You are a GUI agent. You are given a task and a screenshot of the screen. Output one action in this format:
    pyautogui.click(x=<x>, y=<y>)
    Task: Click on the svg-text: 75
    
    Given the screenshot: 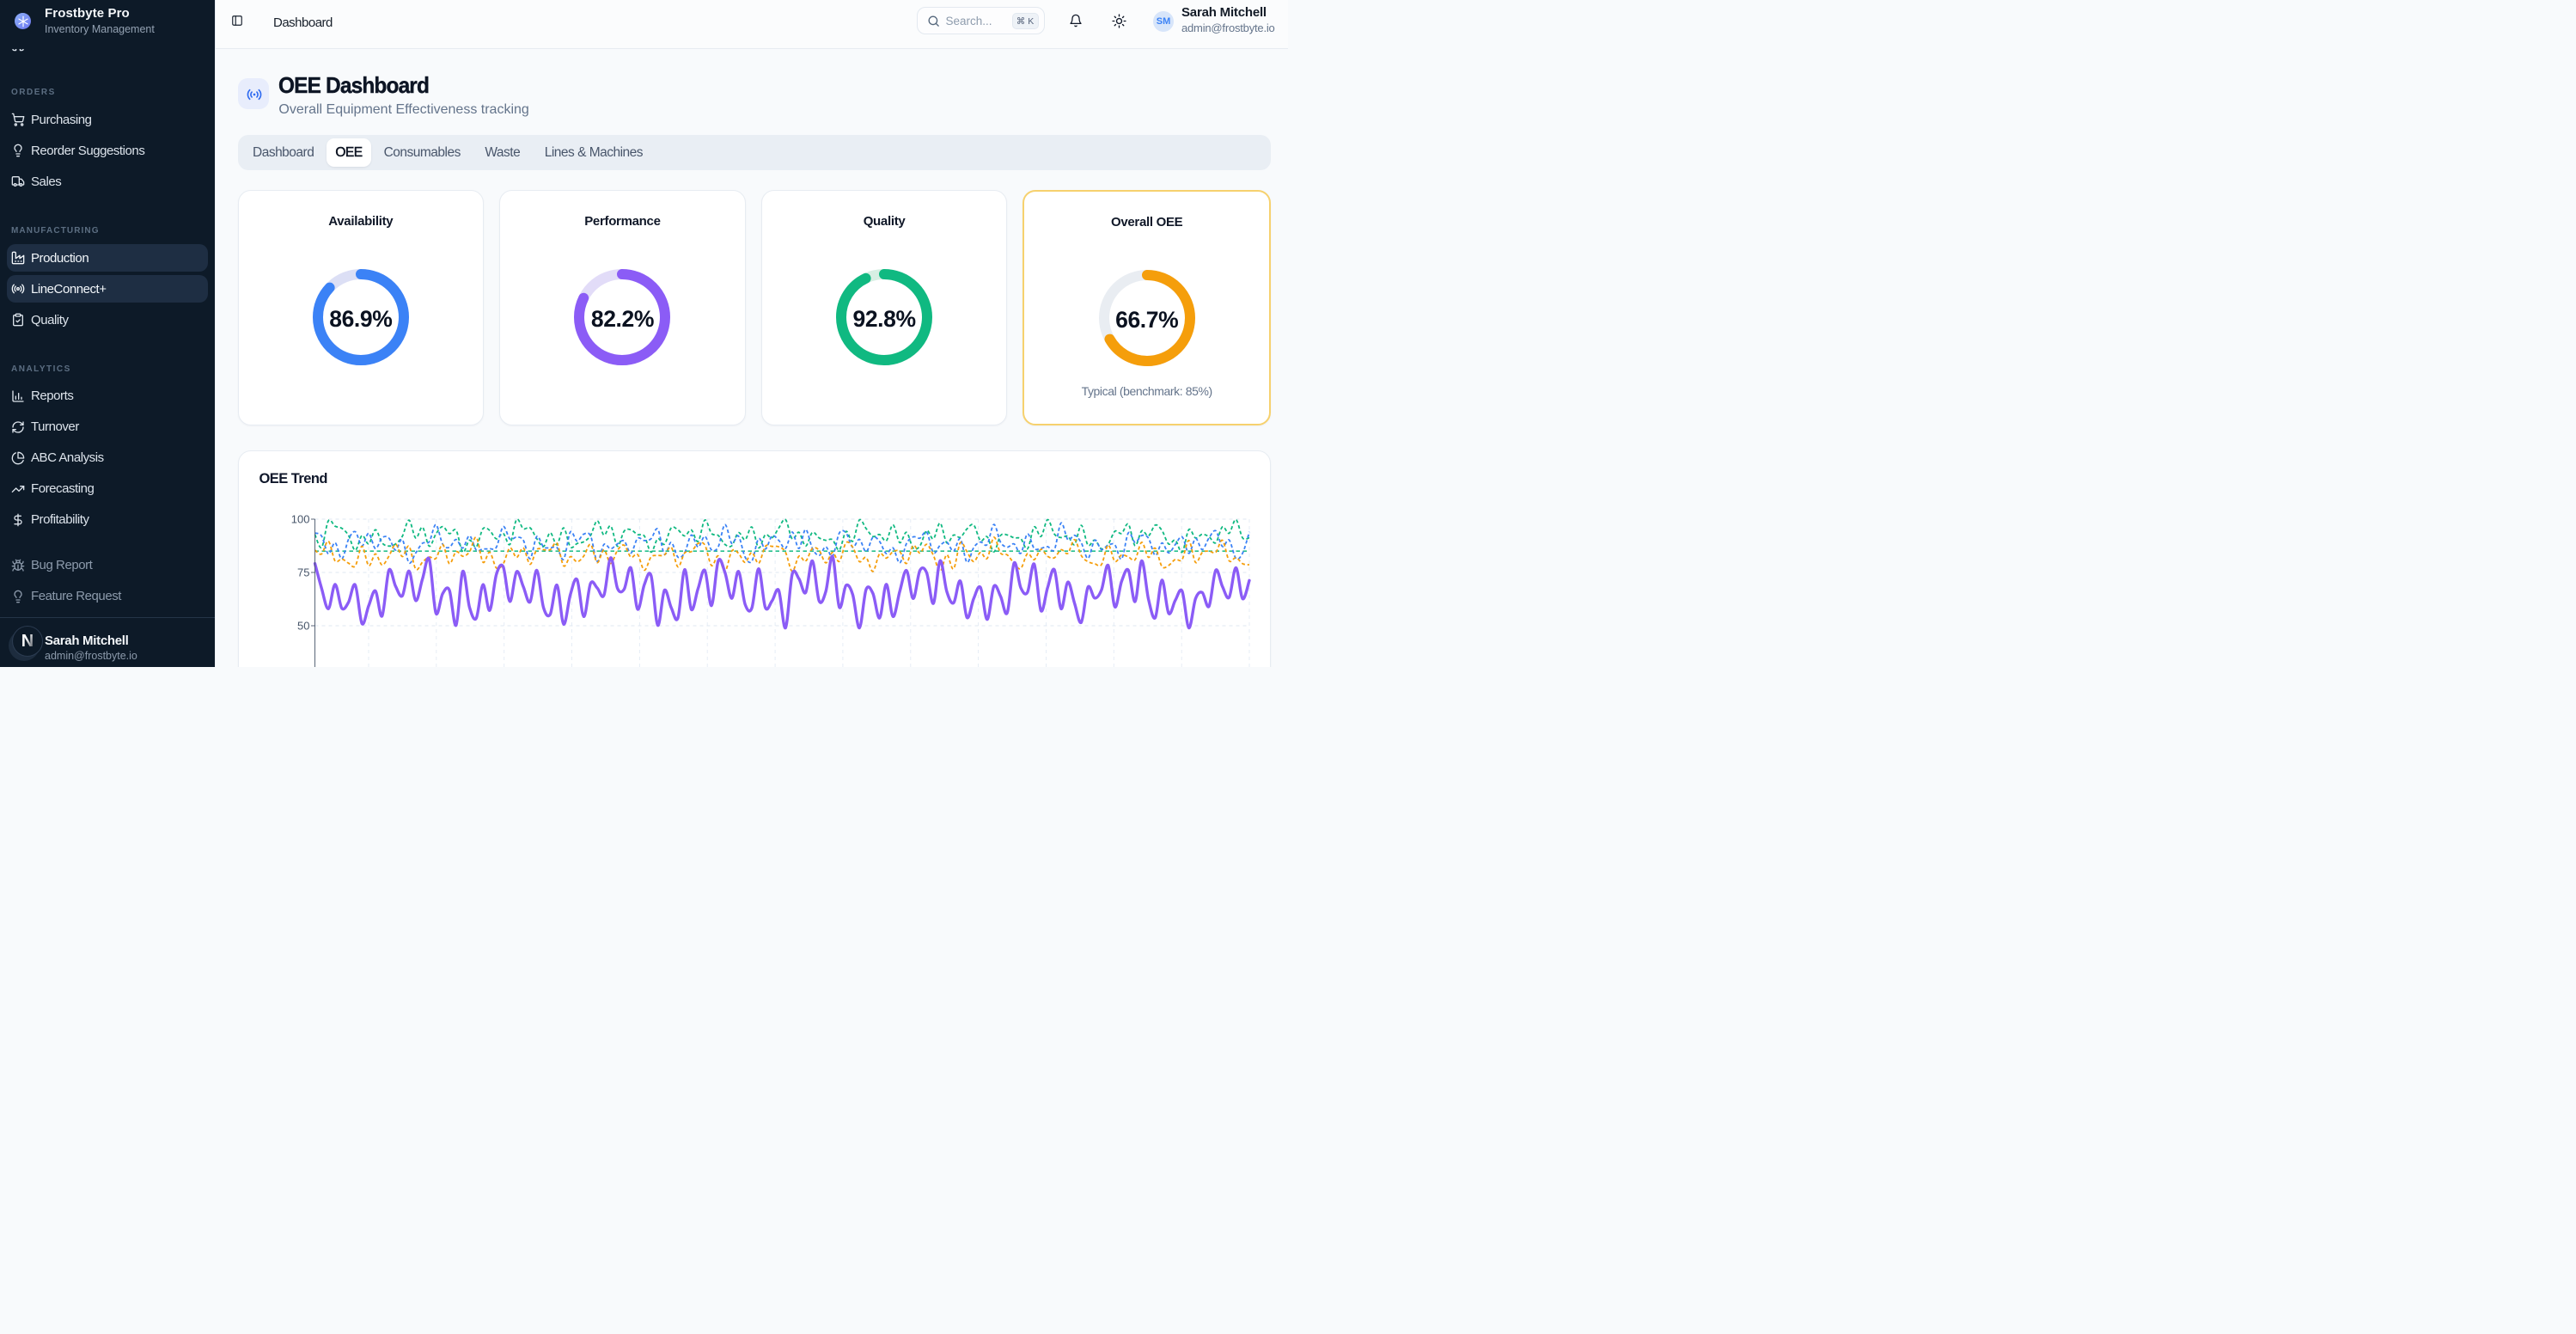 What is the action you would take?
    pyautogui.click(x=303, y=572)
    